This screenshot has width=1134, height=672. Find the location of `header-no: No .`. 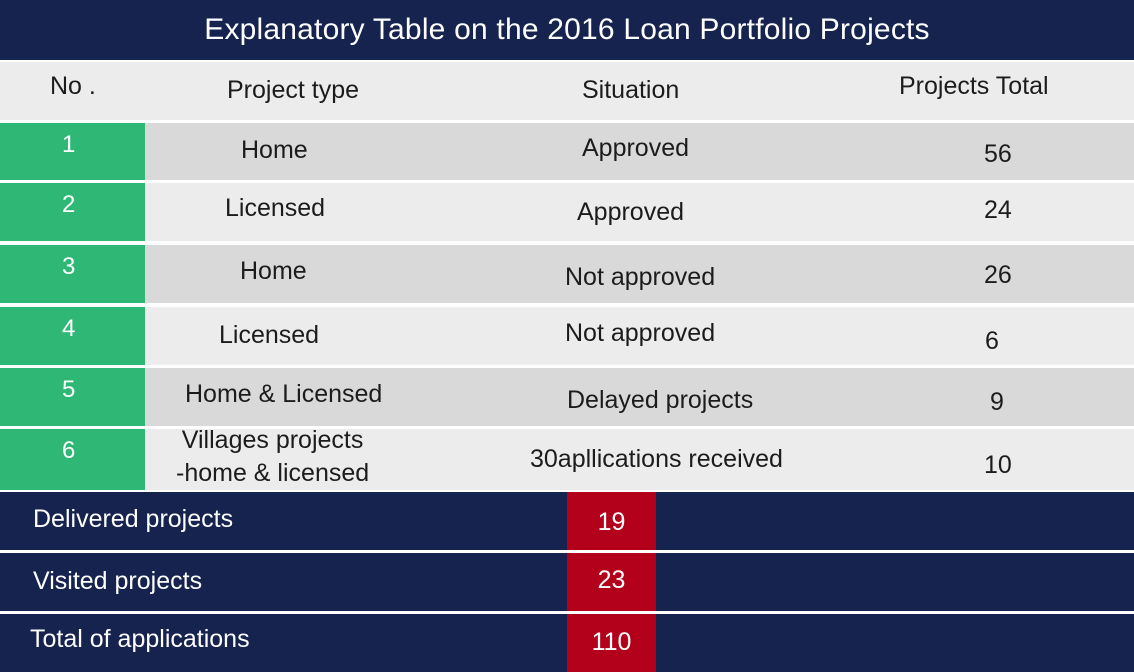

header-no: No . is located at coordinates (73, 86).